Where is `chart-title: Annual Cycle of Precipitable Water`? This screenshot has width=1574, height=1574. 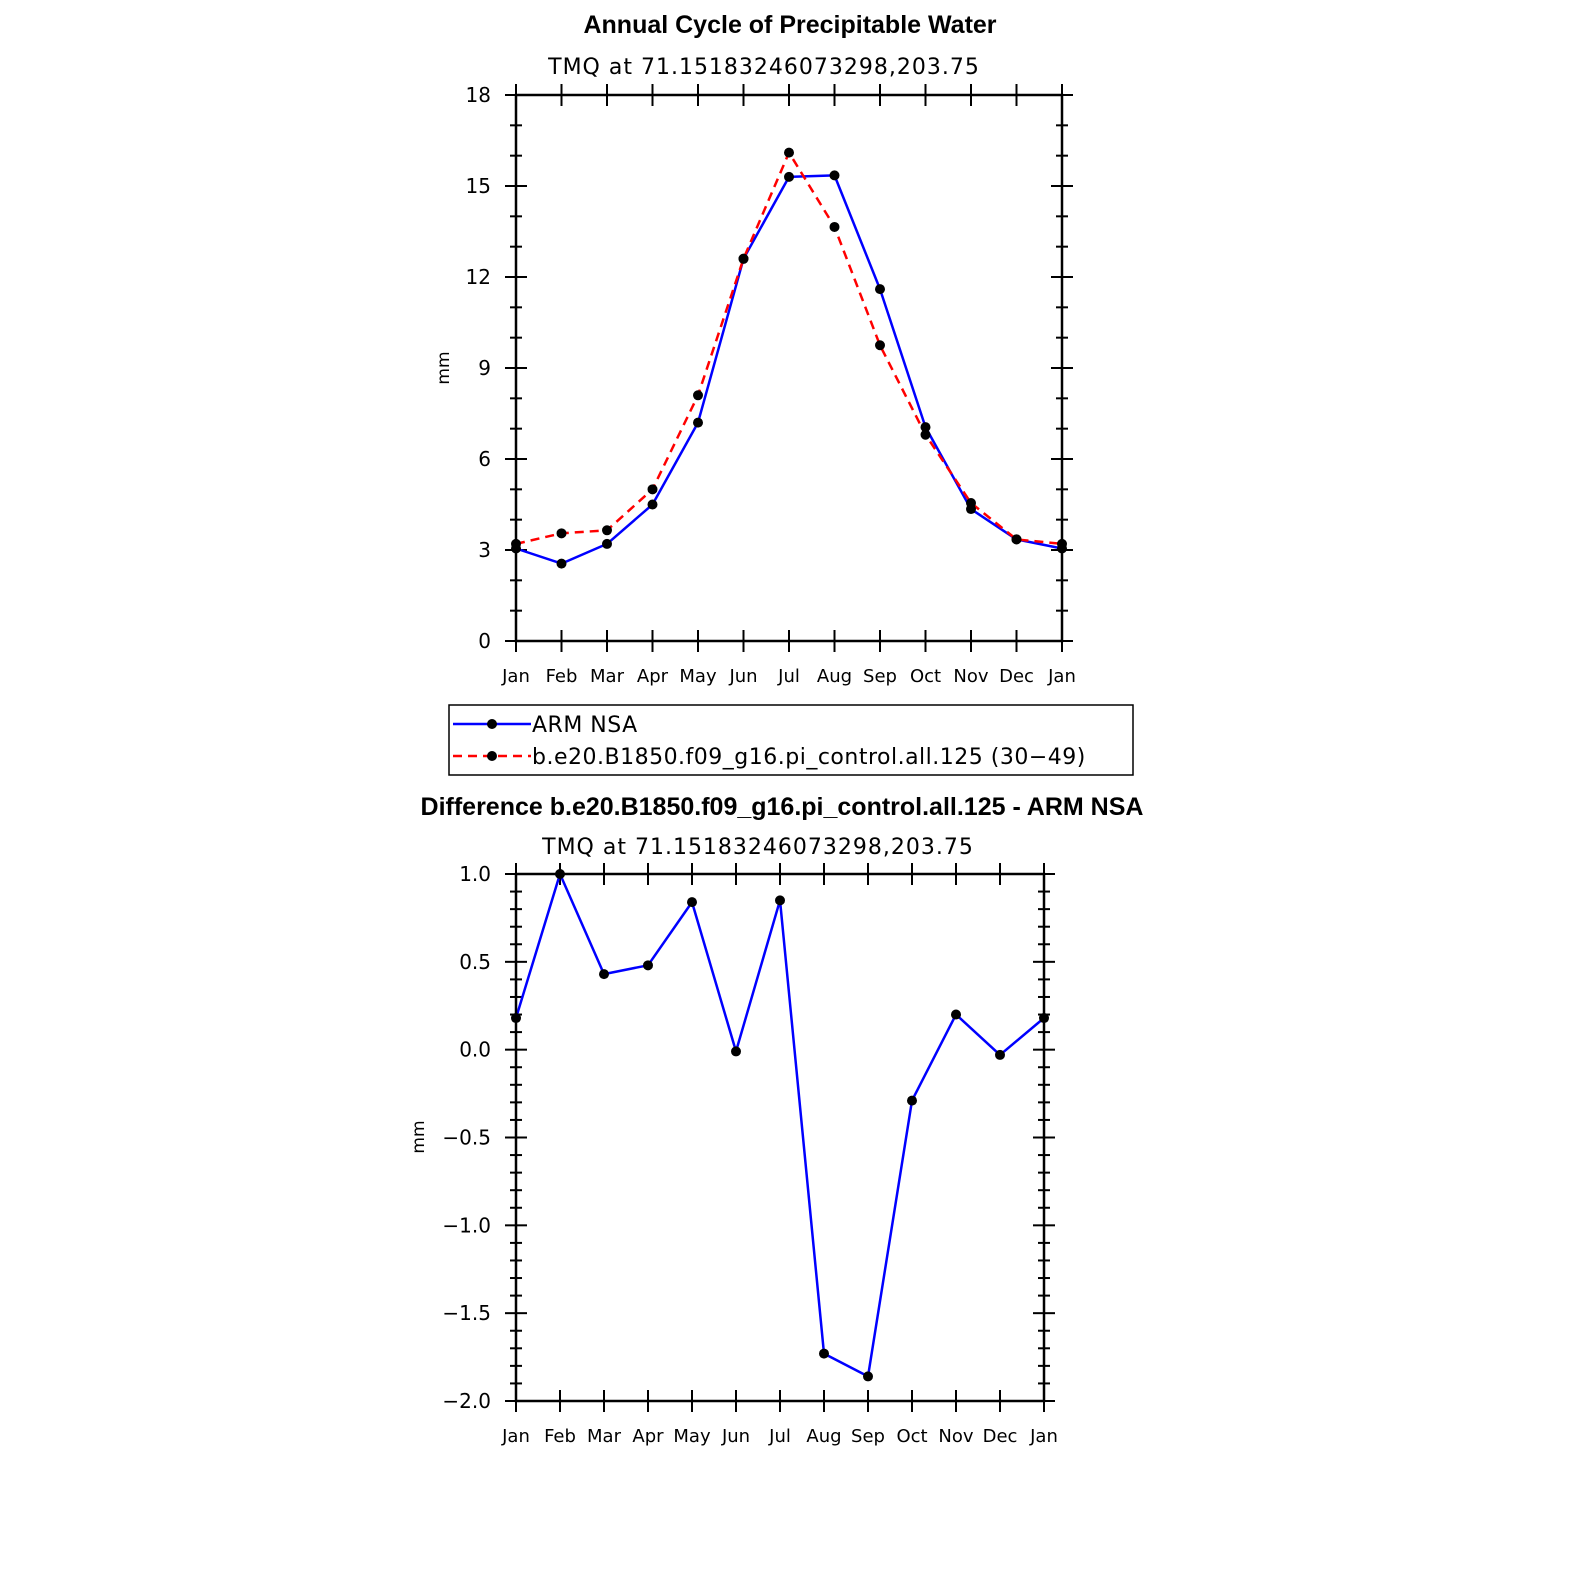 chart-title: Annual Cycle of Precipitable Water is located at coordinates (789, 25).